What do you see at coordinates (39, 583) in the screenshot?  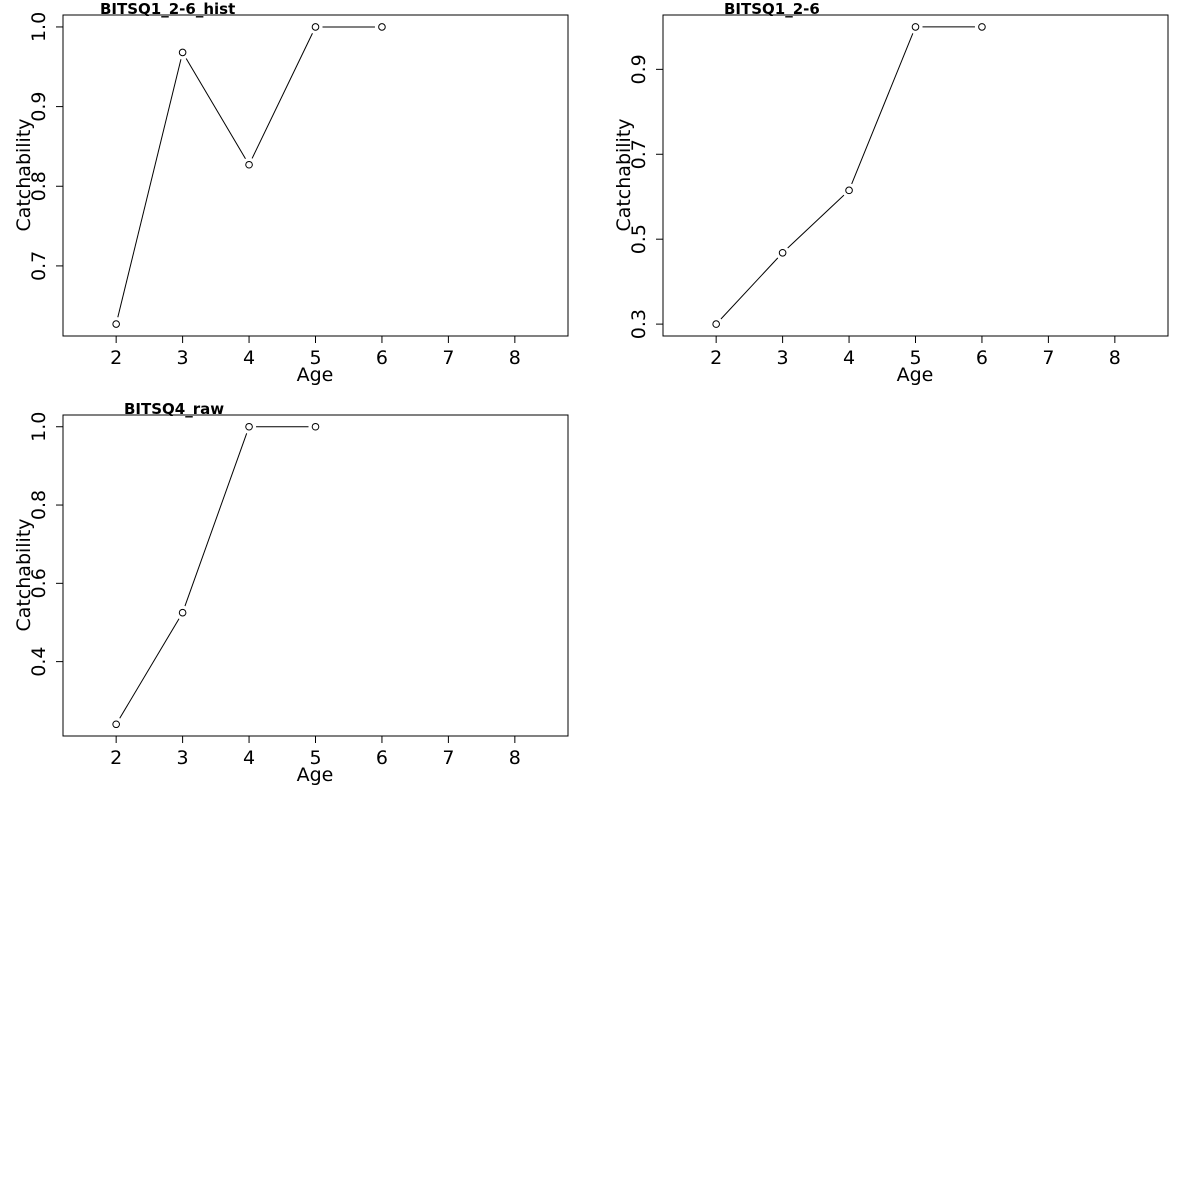 I see `y-tick-label: 0.6` at bounding box center [39, 583].